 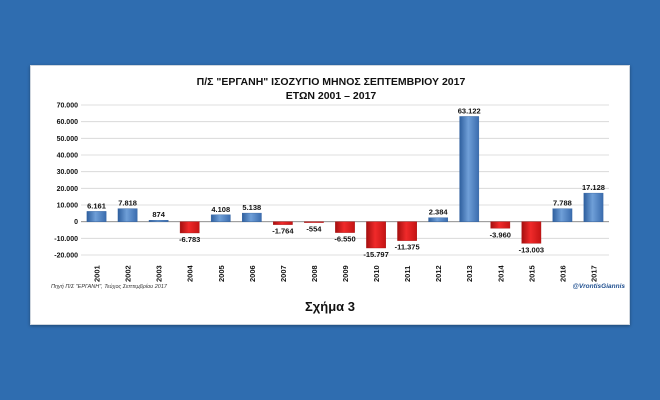 I want to click on x-tick-label-2007: 2007, so click(x=283, y=273).